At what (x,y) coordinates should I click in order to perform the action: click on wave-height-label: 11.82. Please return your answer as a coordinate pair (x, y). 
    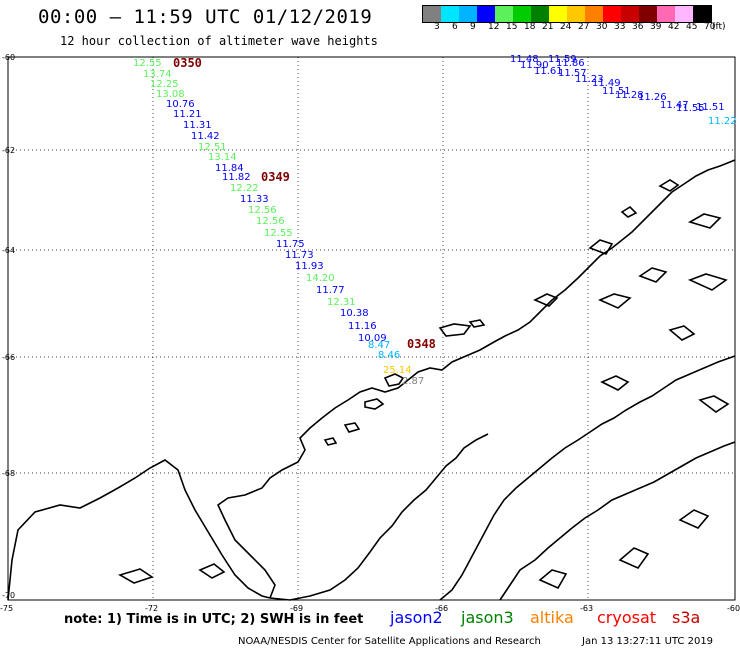
    Looking at the image, I should click on (236, 177).